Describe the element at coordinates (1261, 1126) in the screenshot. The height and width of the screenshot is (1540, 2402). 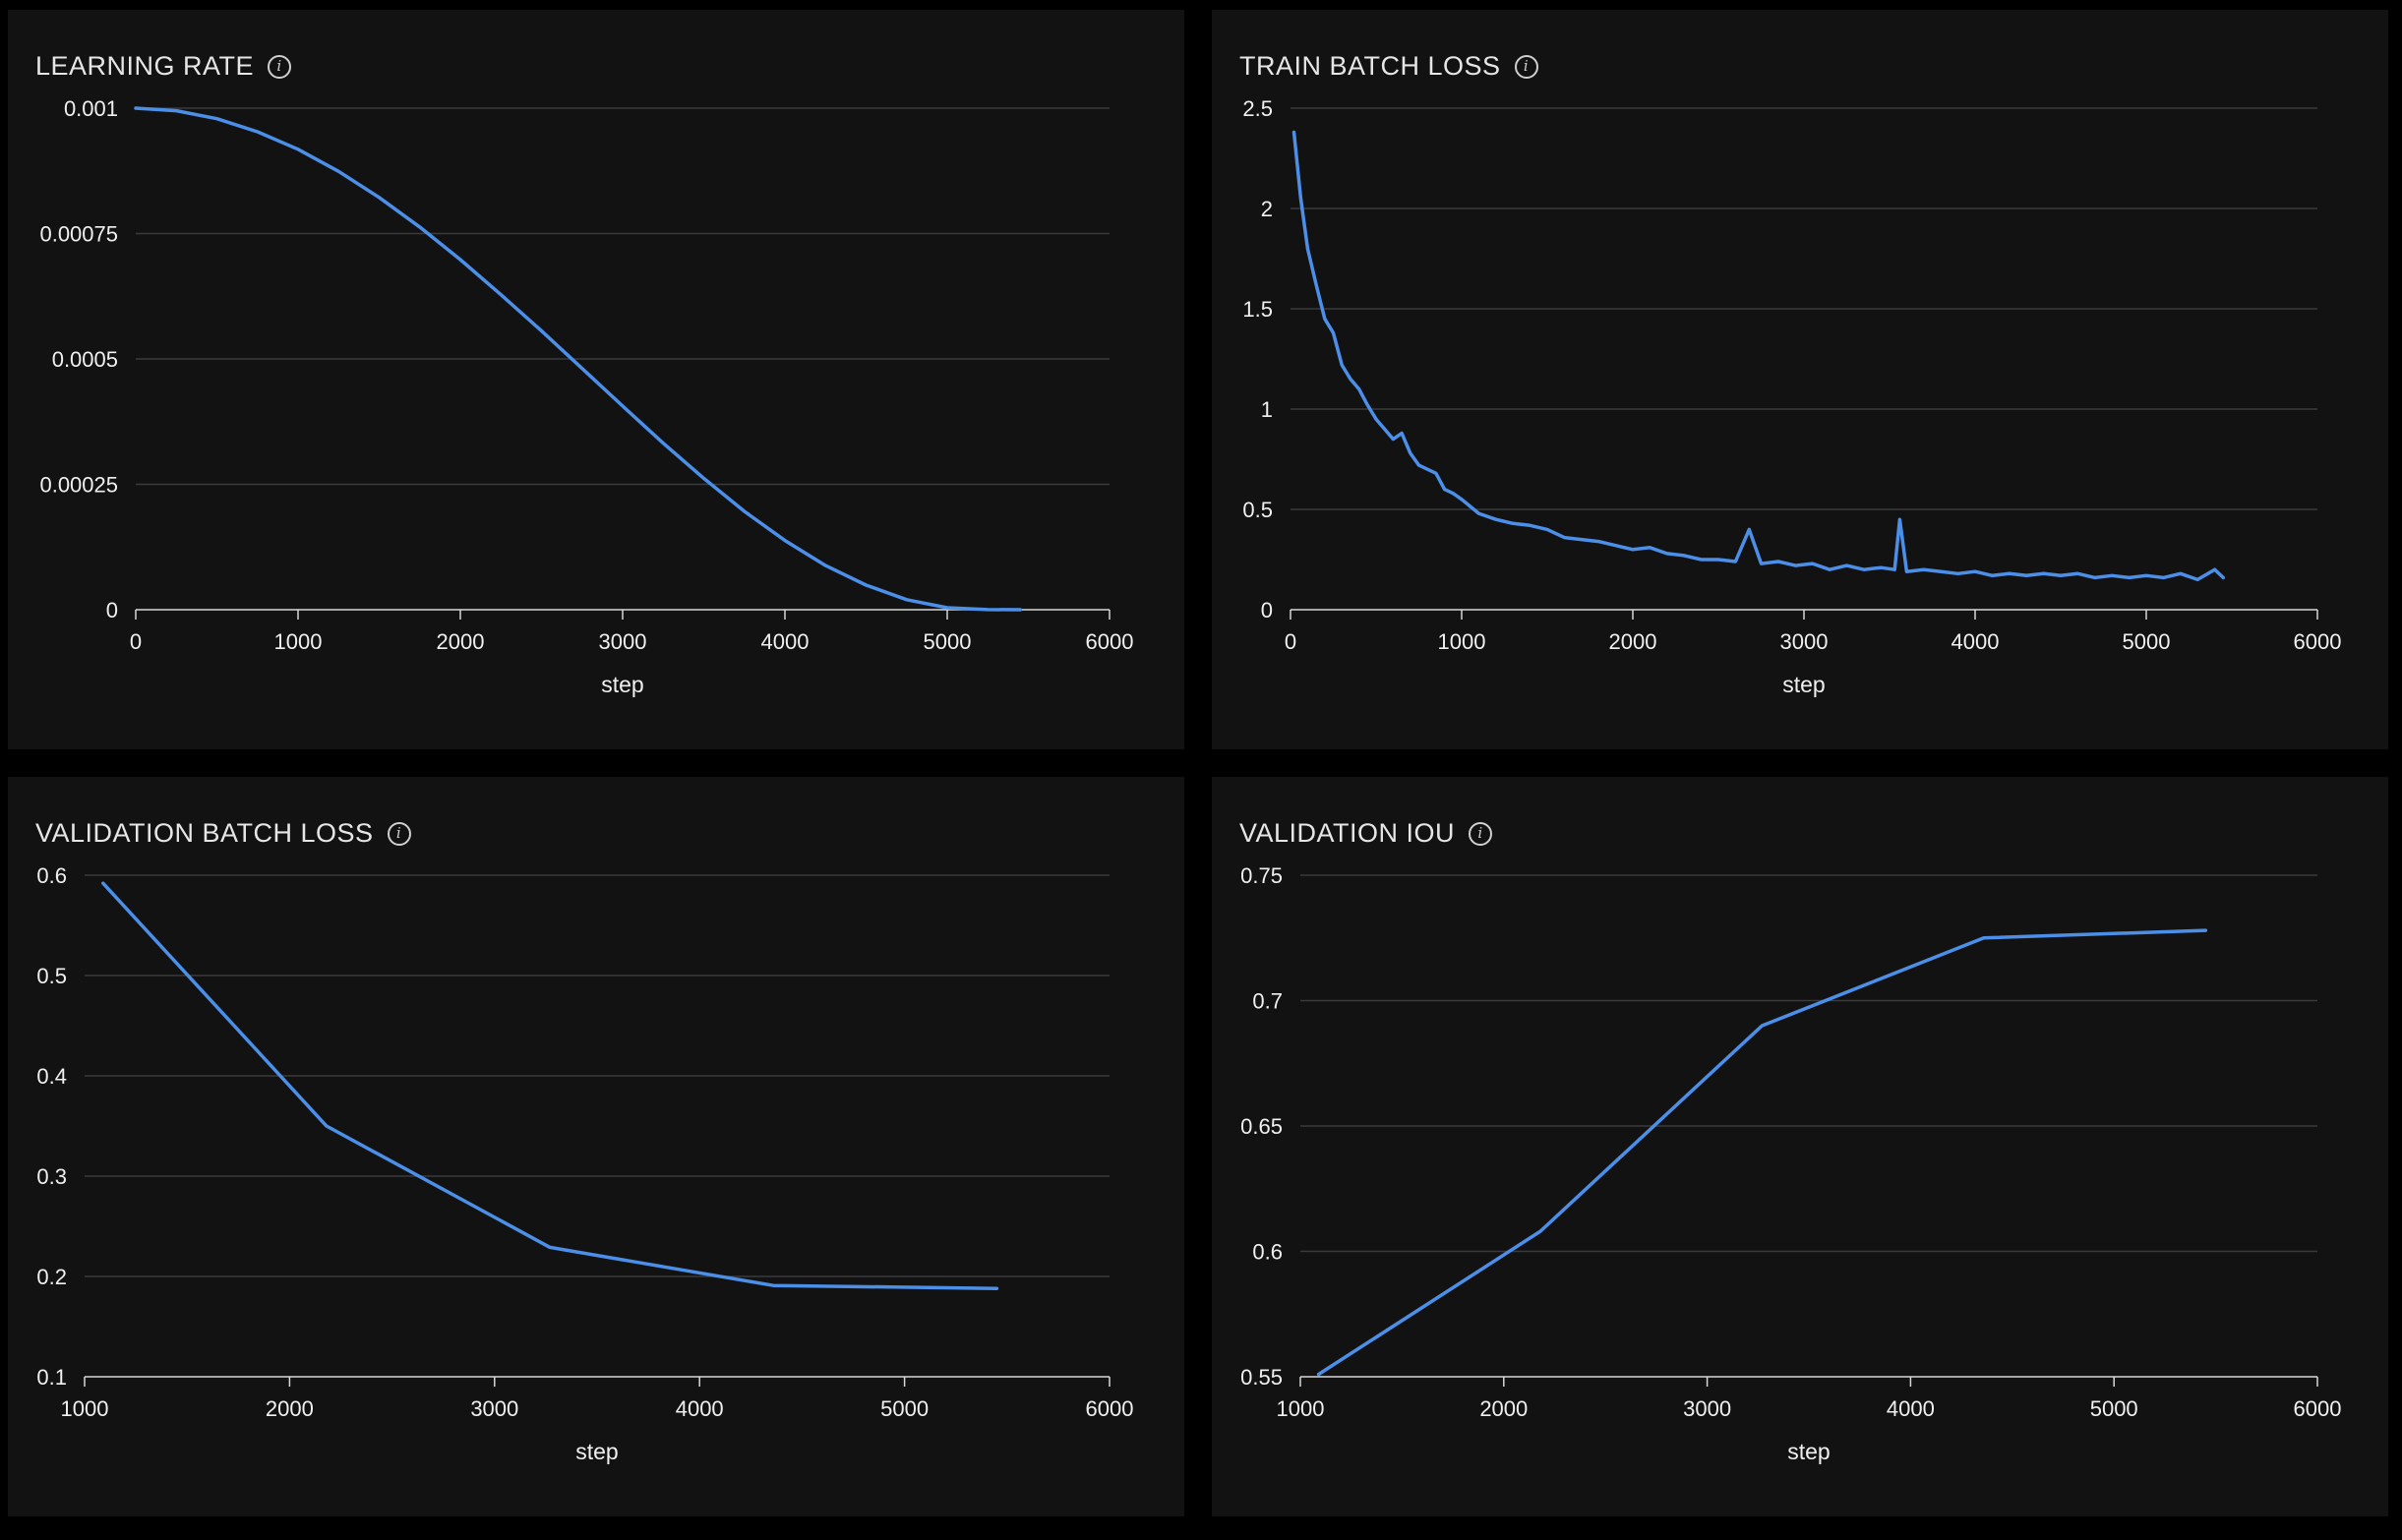
I see `y-tick-label: 0.65` at that location.